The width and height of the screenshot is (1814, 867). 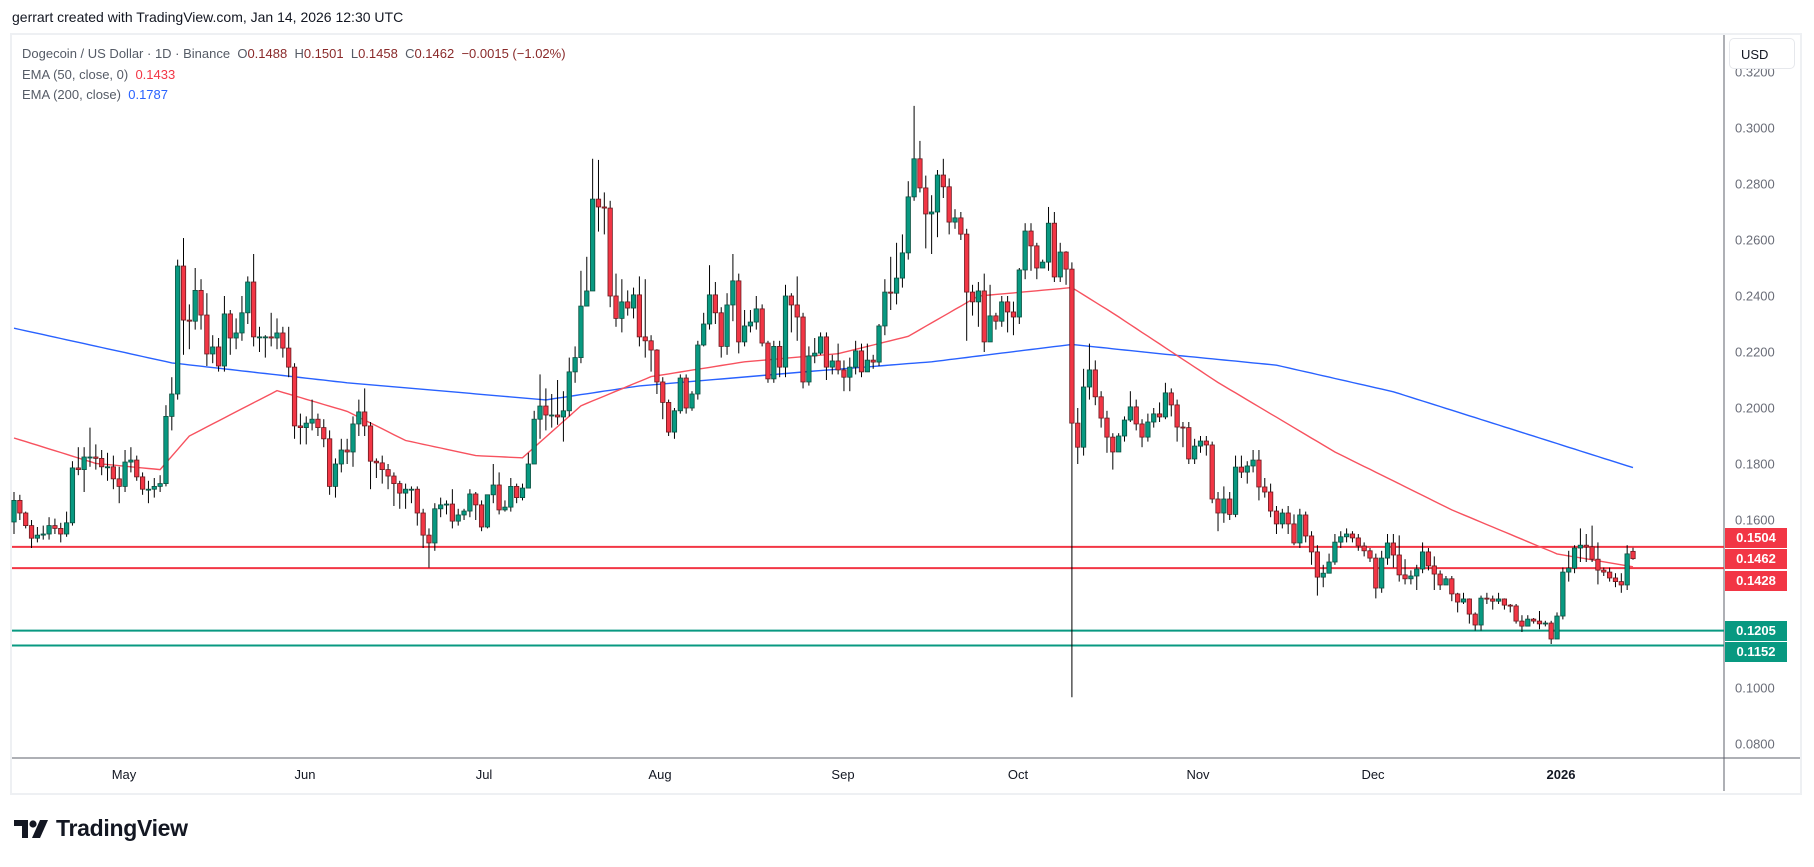 I want to click on time-tick-label: 2026, so click(x=1561, y=774).